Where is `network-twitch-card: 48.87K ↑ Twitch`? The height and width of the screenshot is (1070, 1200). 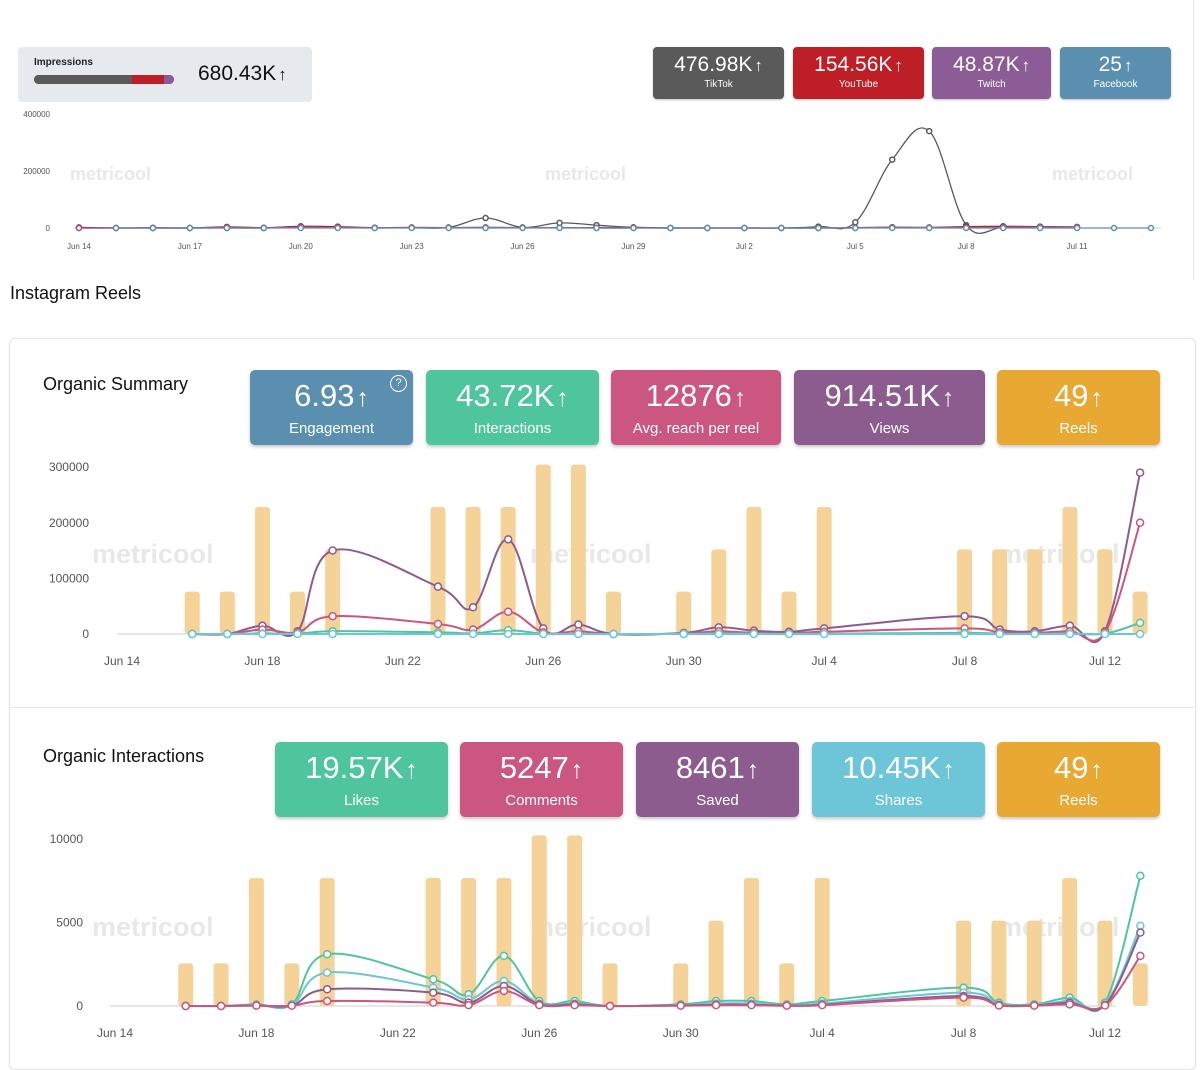
network-twitch-card: 48.87K ↑ Twitch is located at coordinates (991, 73).